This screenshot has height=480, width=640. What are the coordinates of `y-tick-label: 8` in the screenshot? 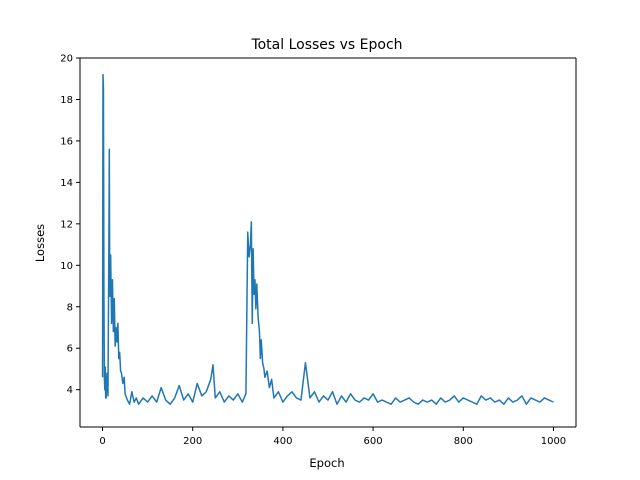 It's located at (70, 307).